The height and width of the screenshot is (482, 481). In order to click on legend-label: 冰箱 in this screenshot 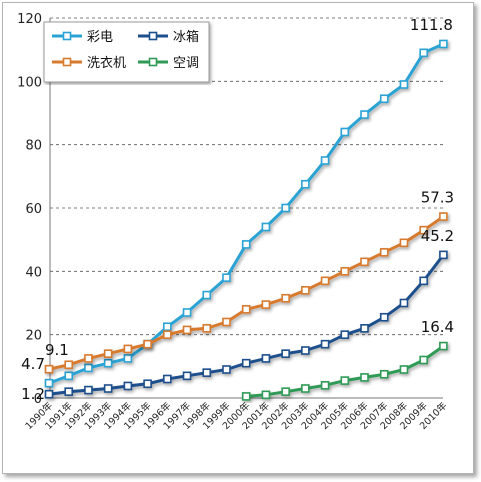, I will do `click(186, 37)`.